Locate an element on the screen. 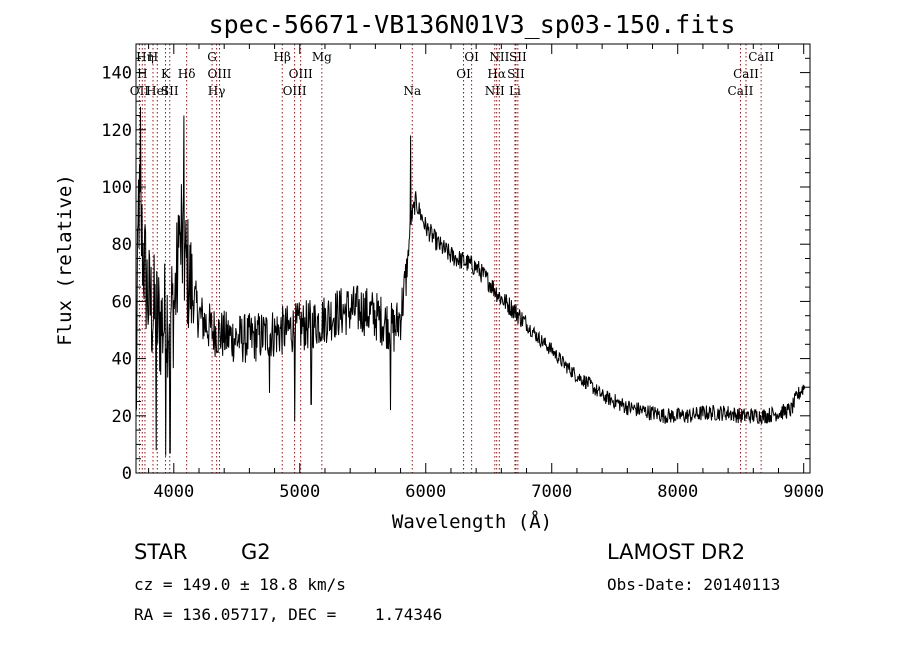 Image resolution: width=900 pixels, height=649 pixels. x-tick-label: 6000 is located at coordinates (425, 492).